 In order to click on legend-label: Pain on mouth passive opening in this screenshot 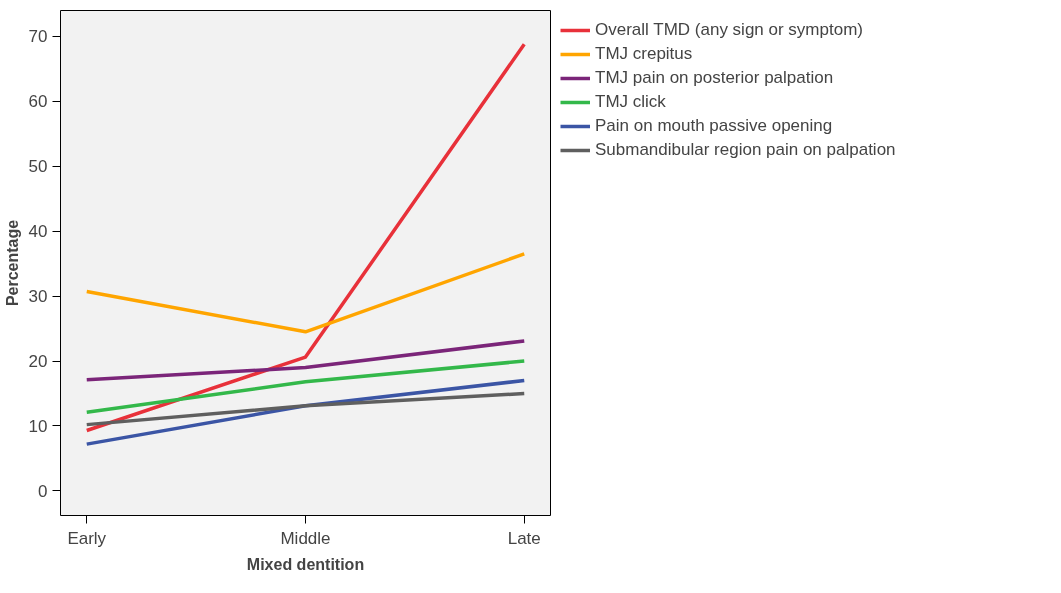, I will do `click(714, 126)`.